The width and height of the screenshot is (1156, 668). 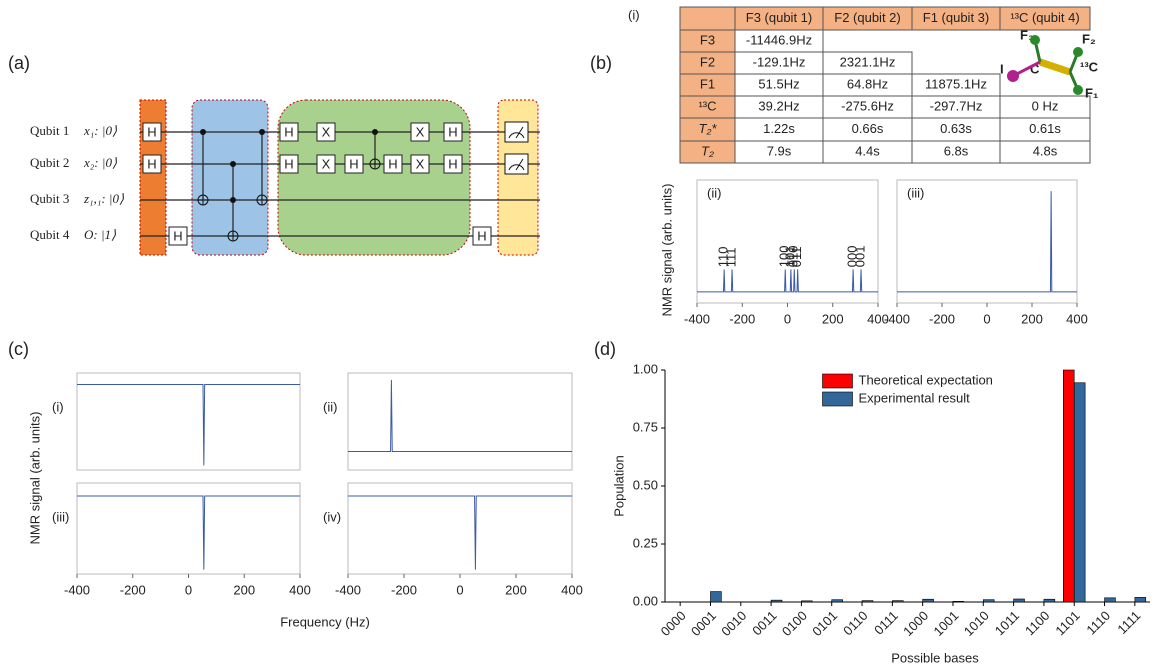 What do you see at coordinates (852, 257) in the screenshot?
I see `peak-label: 000` at bounding box center [852, 257].